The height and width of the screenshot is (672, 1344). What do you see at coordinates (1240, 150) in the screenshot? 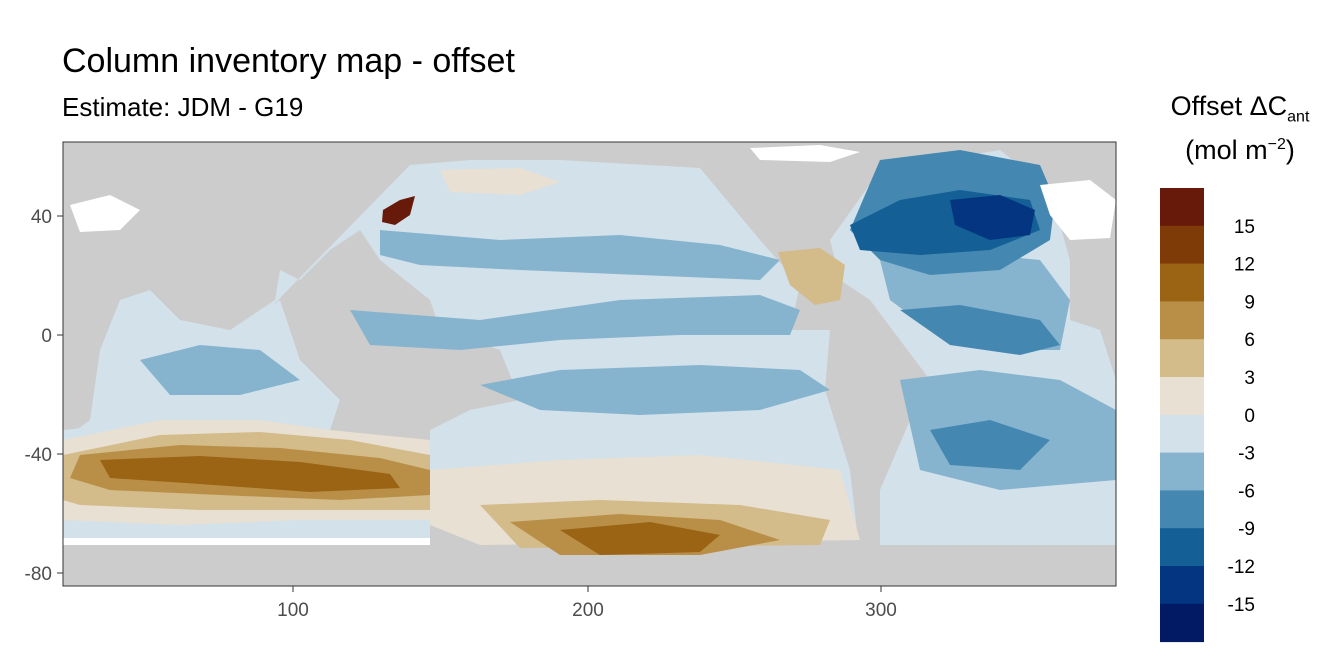
I see `legend-title-unit: (mol m−2)` at bounding box center [1240, 150].